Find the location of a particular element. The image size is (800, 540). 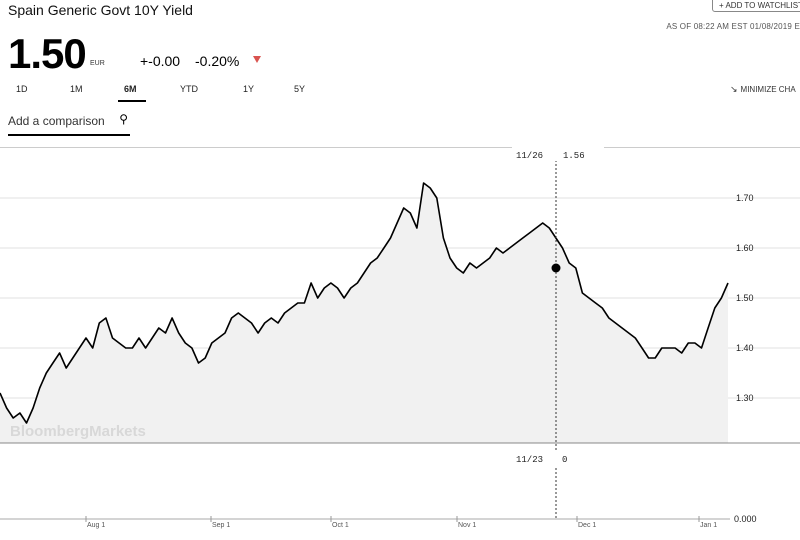

x-tick-label: Dec 1 is located at coordinates (587, 525).